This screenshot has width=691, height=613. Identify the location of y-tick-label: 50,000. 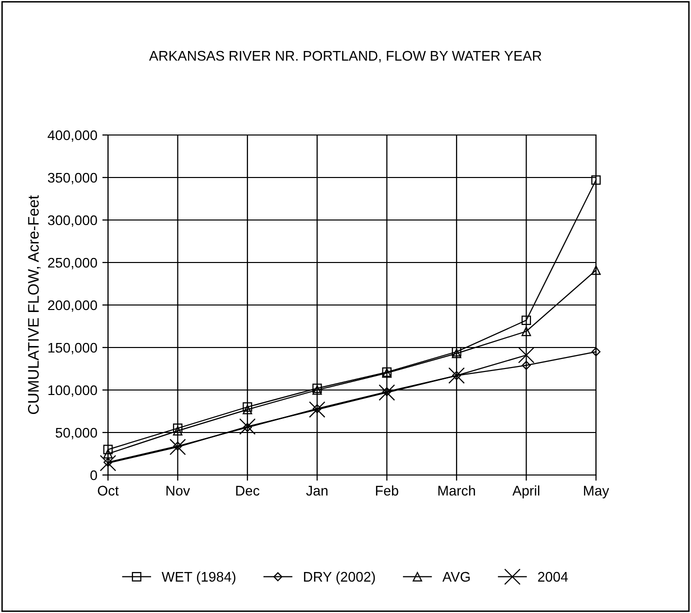
(77, 434).